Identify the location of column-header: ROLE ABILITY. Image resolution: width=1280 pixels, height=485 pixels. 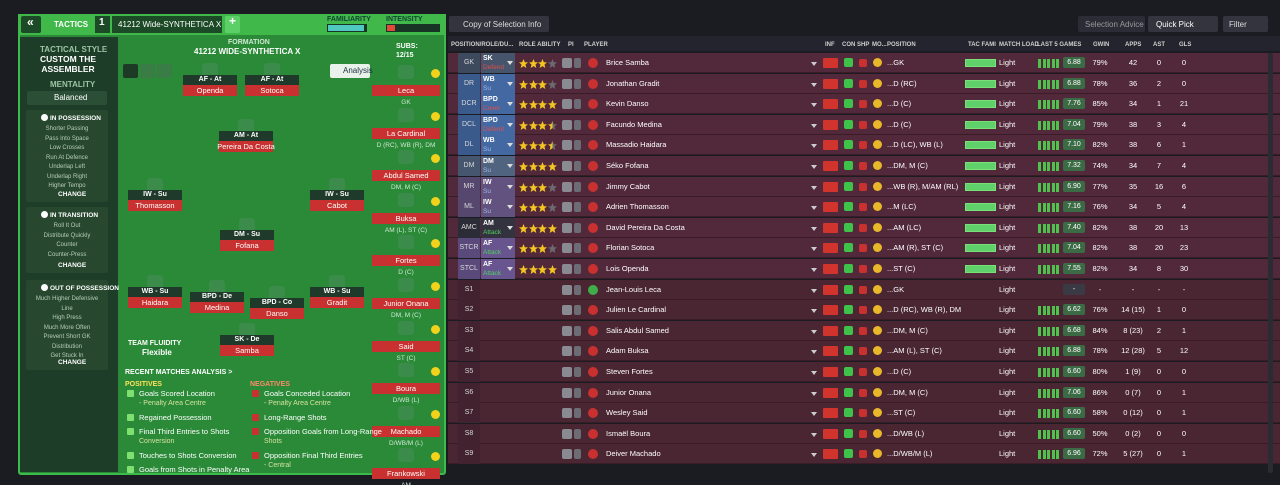
(540, 45).